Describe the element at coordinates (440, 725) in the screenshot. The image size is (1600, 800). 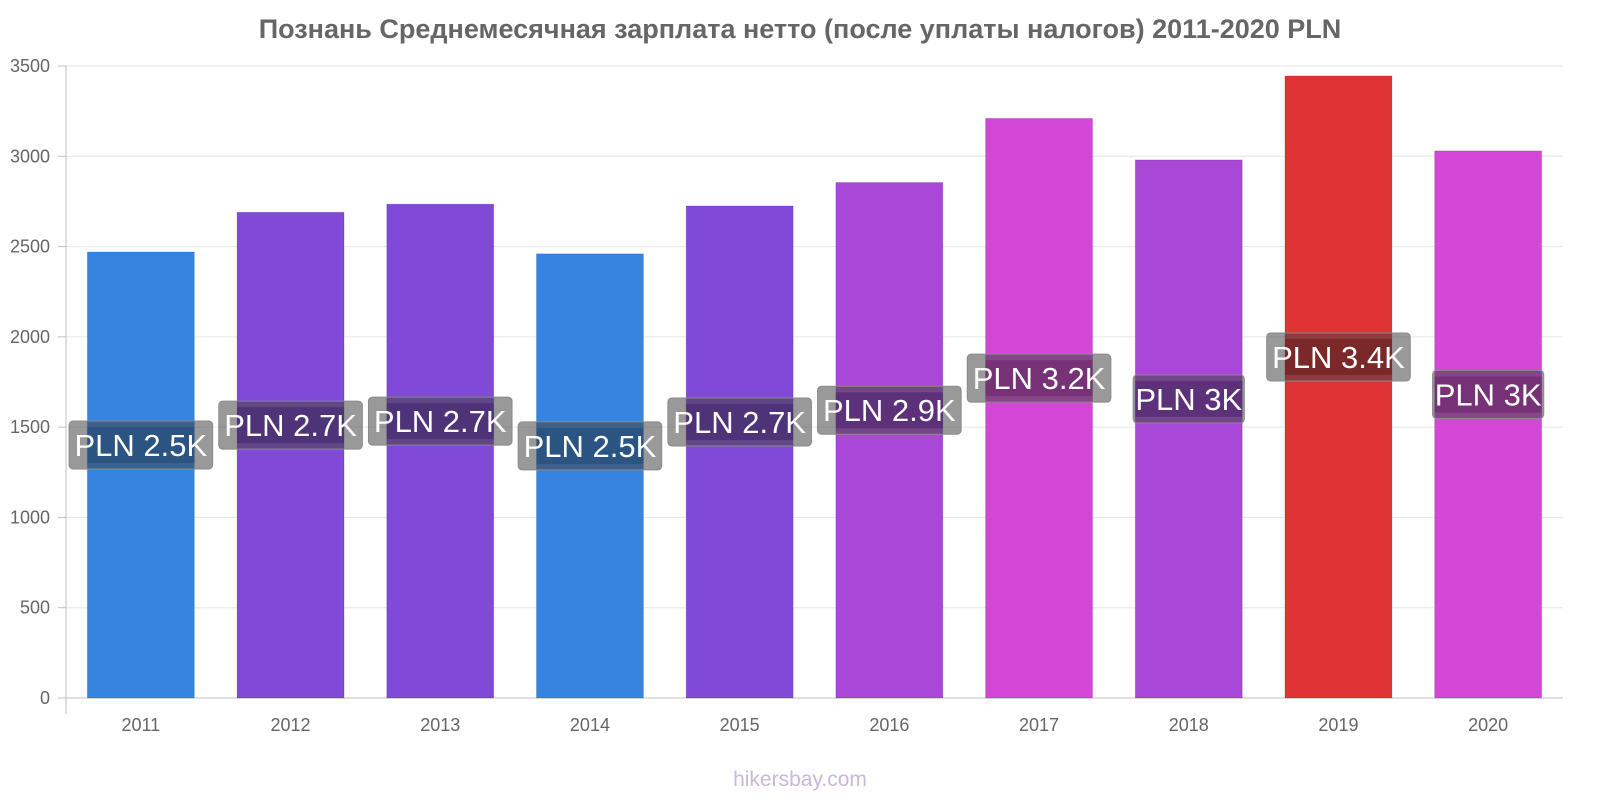
I see `x-tick-label: 2013` at that location.